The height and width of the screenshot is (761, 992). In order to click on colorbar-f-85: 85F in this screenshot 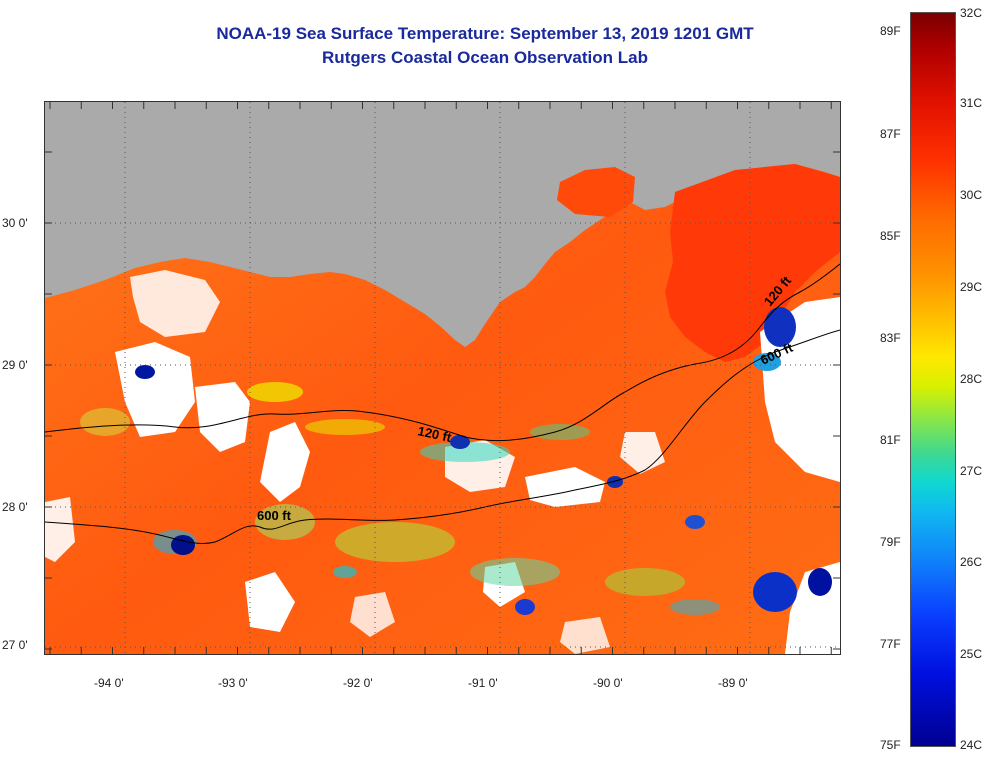, I will do `click(890, 236)`.